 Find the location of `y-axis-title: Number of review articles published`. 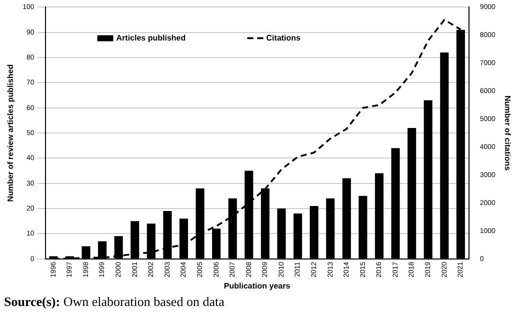

y-axis-title: Number of review articles published is located at coordinates (11, 133).